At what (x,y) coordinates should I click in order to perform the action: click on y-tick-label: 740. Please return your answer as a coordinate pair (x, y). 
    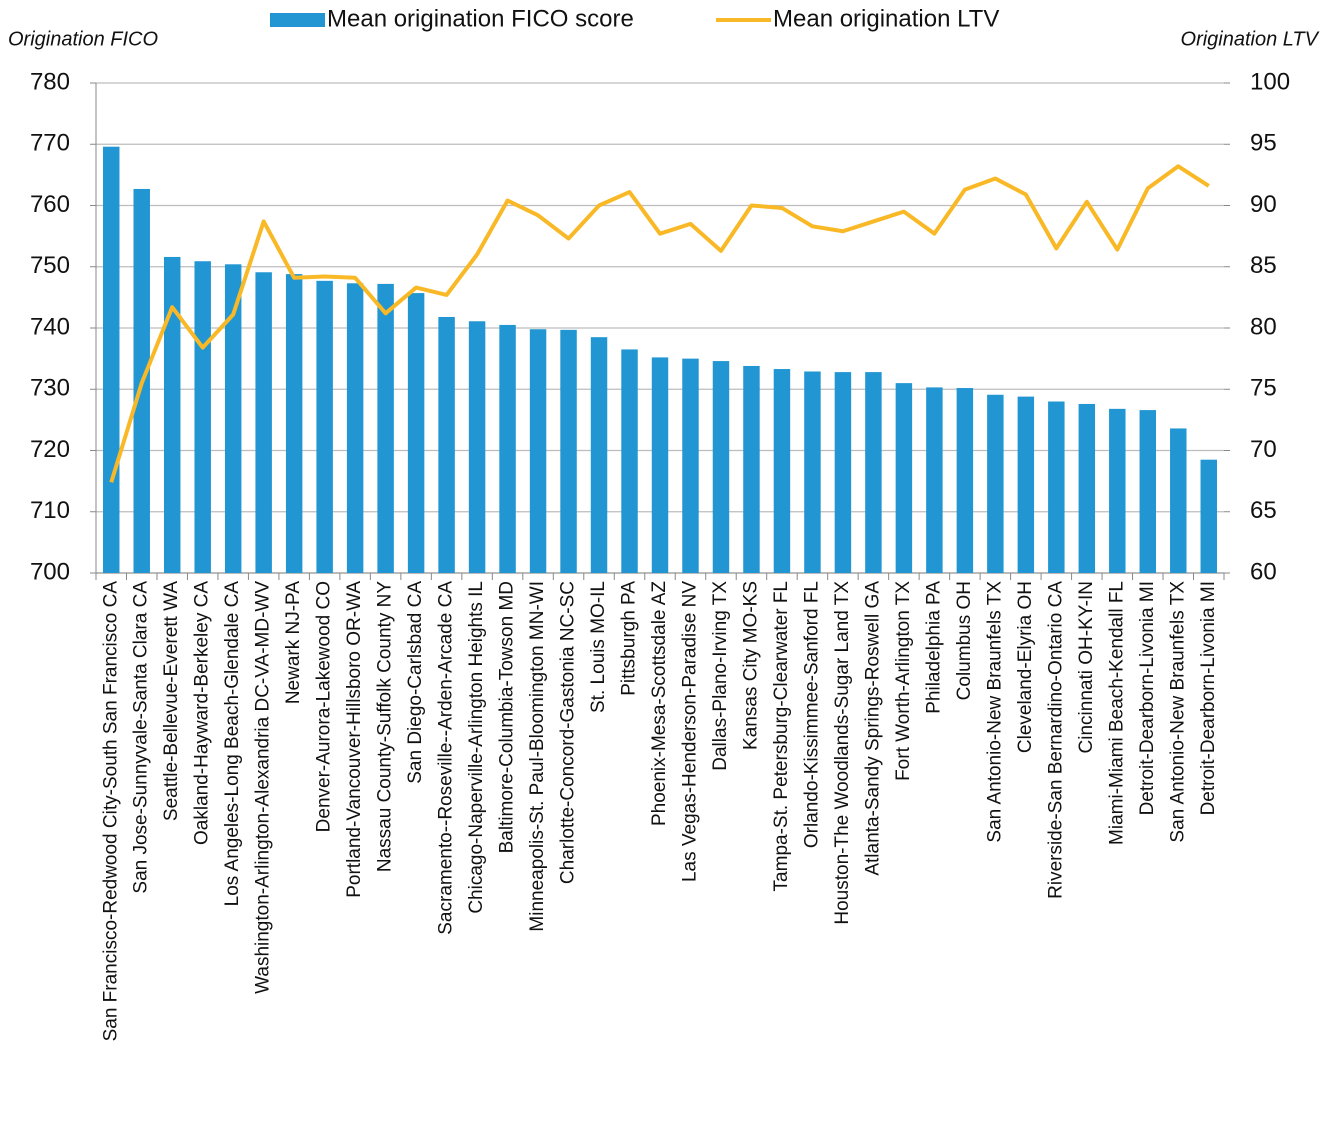
    Looking at the image, I should click on (50, 326).